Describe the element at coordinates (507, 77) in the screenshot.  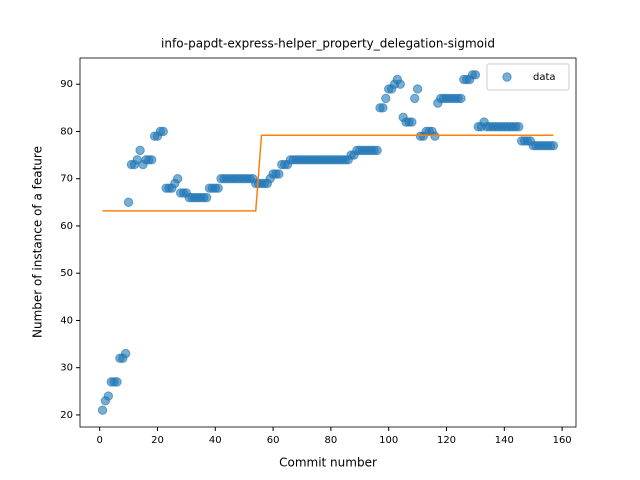
I see `legend-marker` at that location.